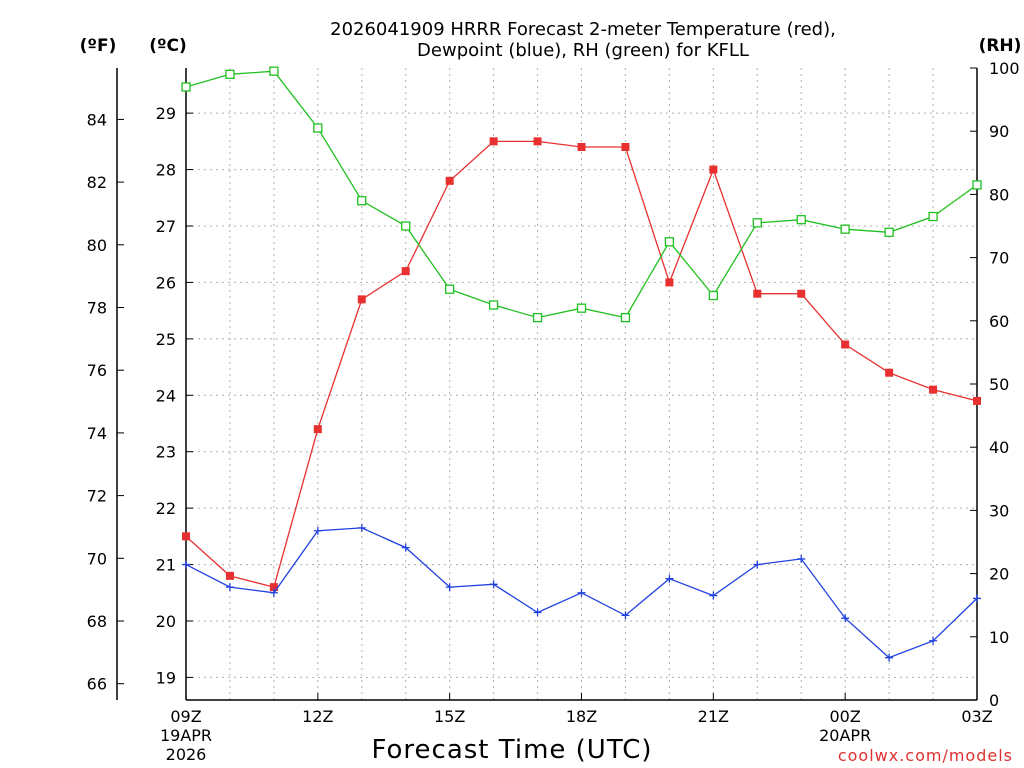  I want to click on x-tick-label: 00Z, so click(845, 716).